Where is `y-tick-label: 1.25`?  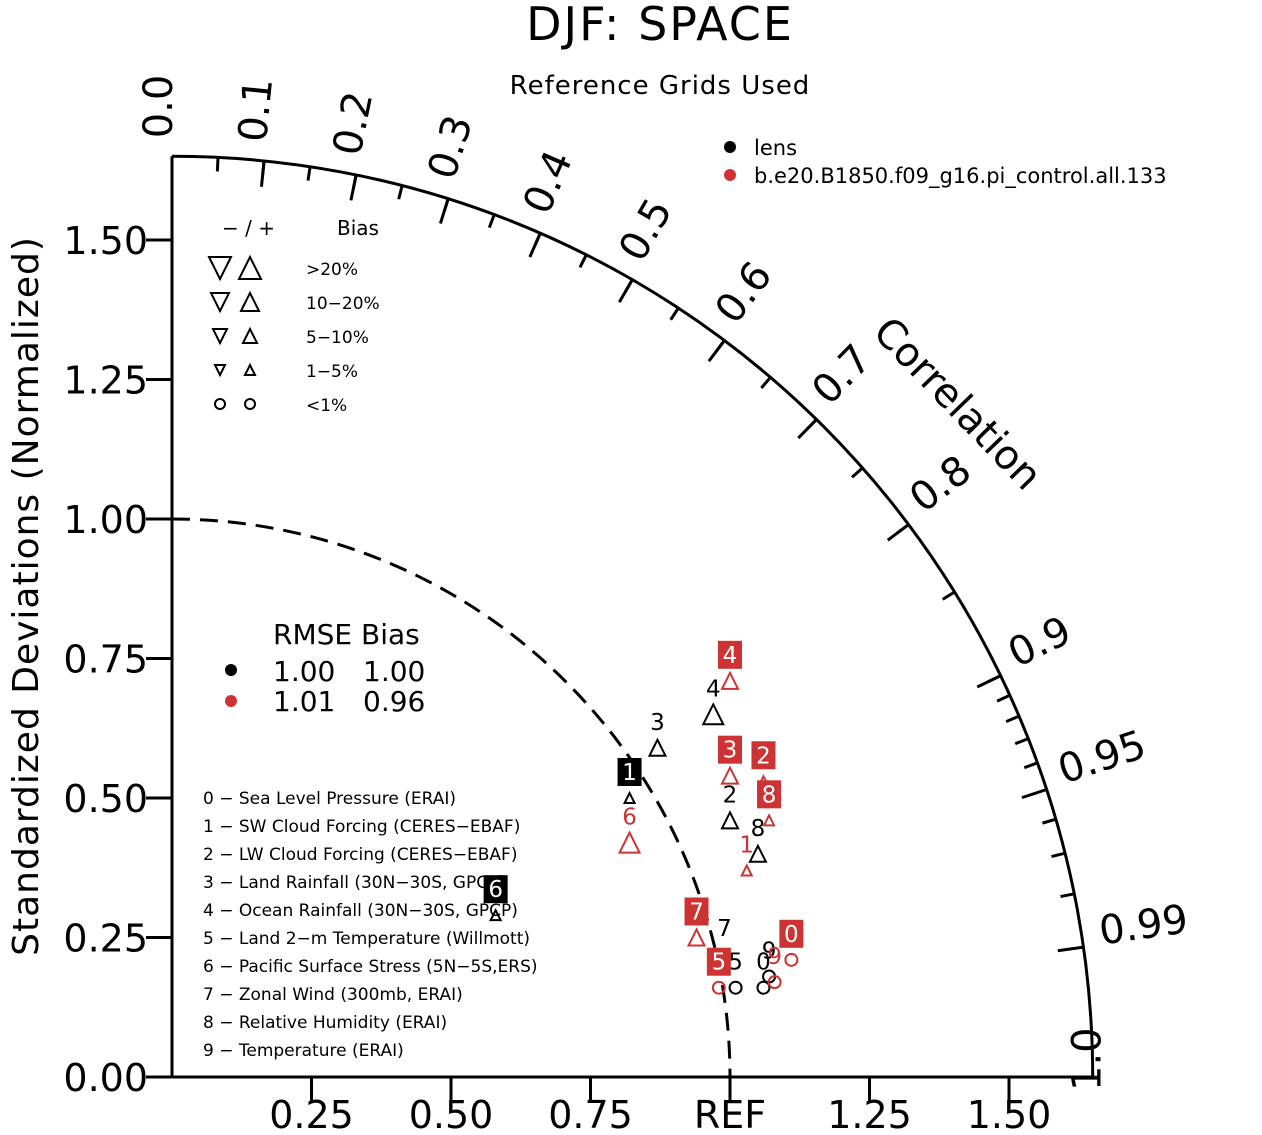 y-tick-label: 1.25 is located at coordinates (105, 381).